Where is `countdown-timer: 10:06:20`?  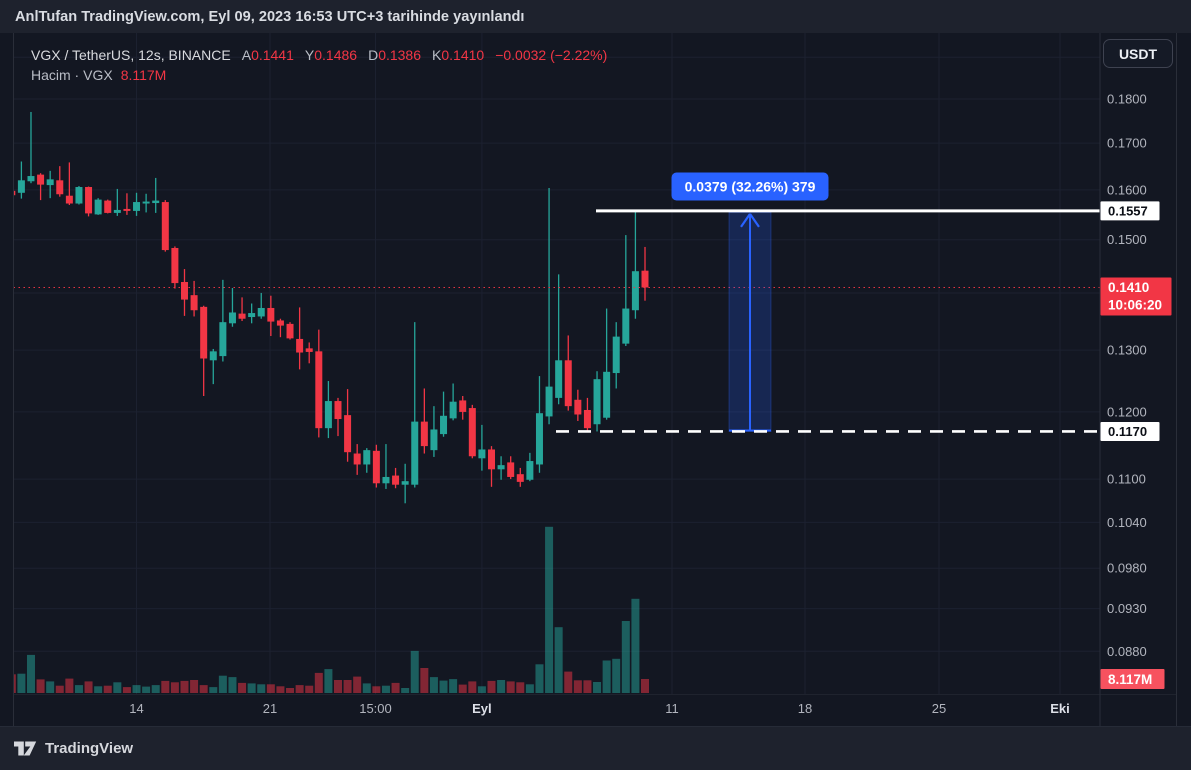 countdown-timer: 10:06:20 is located at coordinates (1135, 304).